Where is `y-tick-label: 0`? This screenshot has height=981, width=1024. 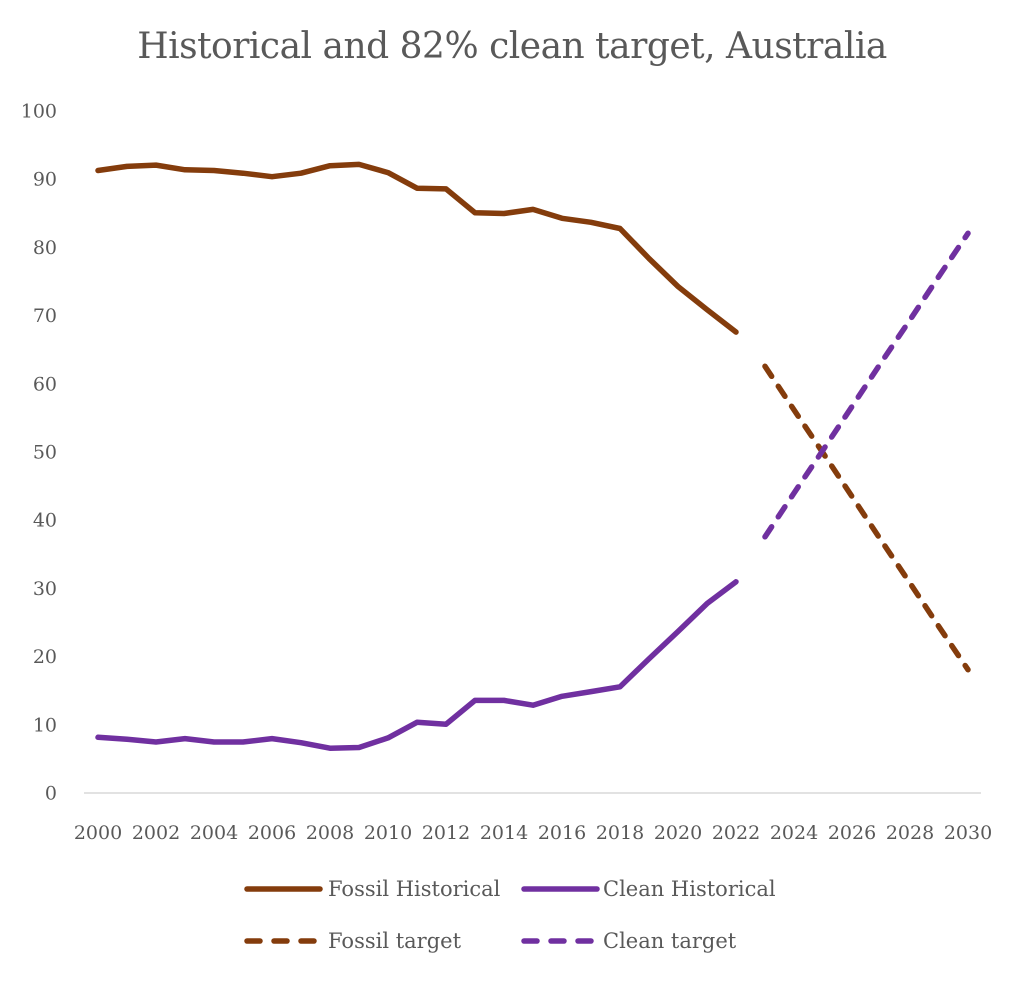 y-tick-label: 0 is located at coordinates (51, 794).